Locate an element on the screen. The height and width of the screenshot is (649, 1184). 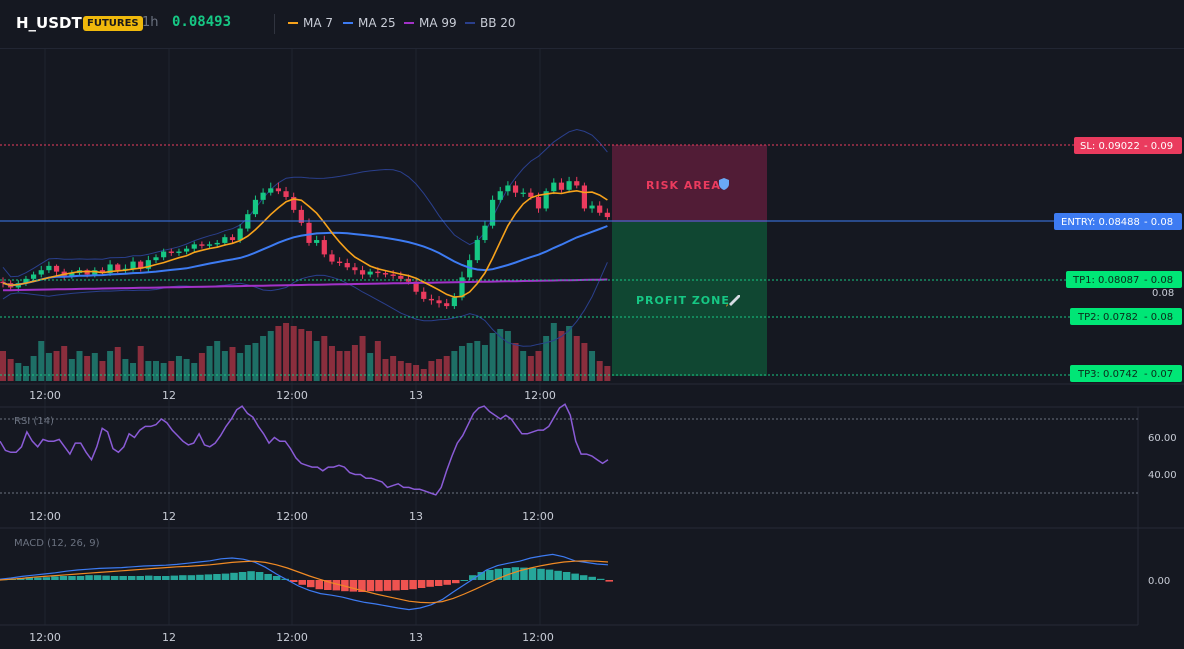
symbol-title: H_USDT is located at coordinates (49, 23).